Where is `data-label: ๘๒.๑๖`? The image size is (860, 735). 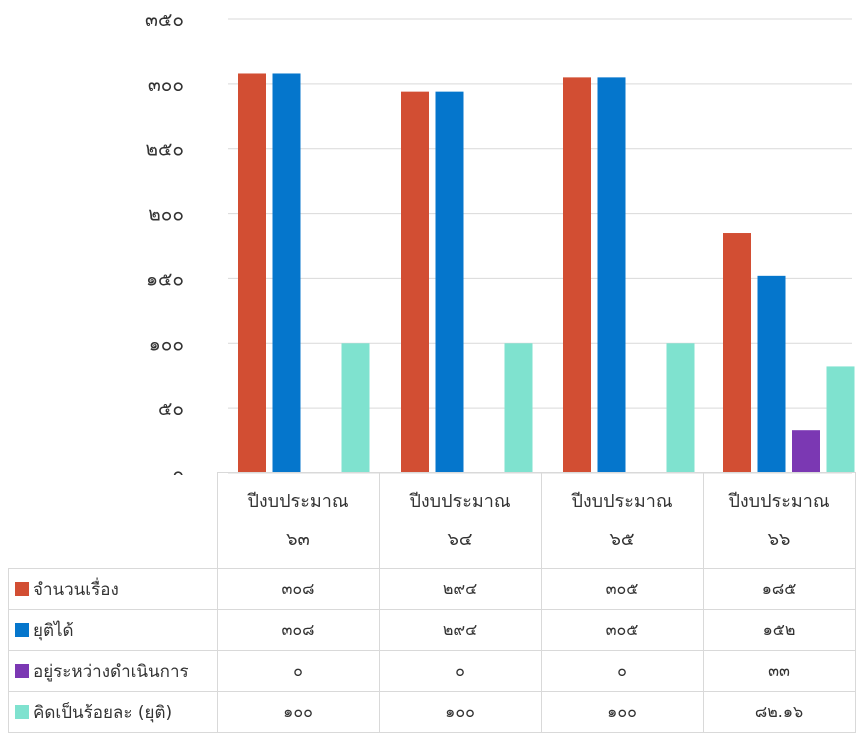 data-label: ๘๒.๑๖ is located at coordinates (779, 712).